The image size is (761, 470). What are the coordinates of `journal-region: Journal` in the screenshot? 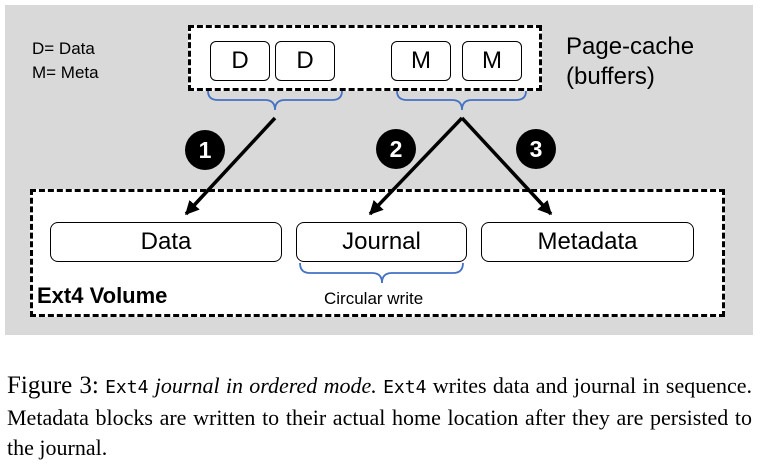 It's located at (381, 242).